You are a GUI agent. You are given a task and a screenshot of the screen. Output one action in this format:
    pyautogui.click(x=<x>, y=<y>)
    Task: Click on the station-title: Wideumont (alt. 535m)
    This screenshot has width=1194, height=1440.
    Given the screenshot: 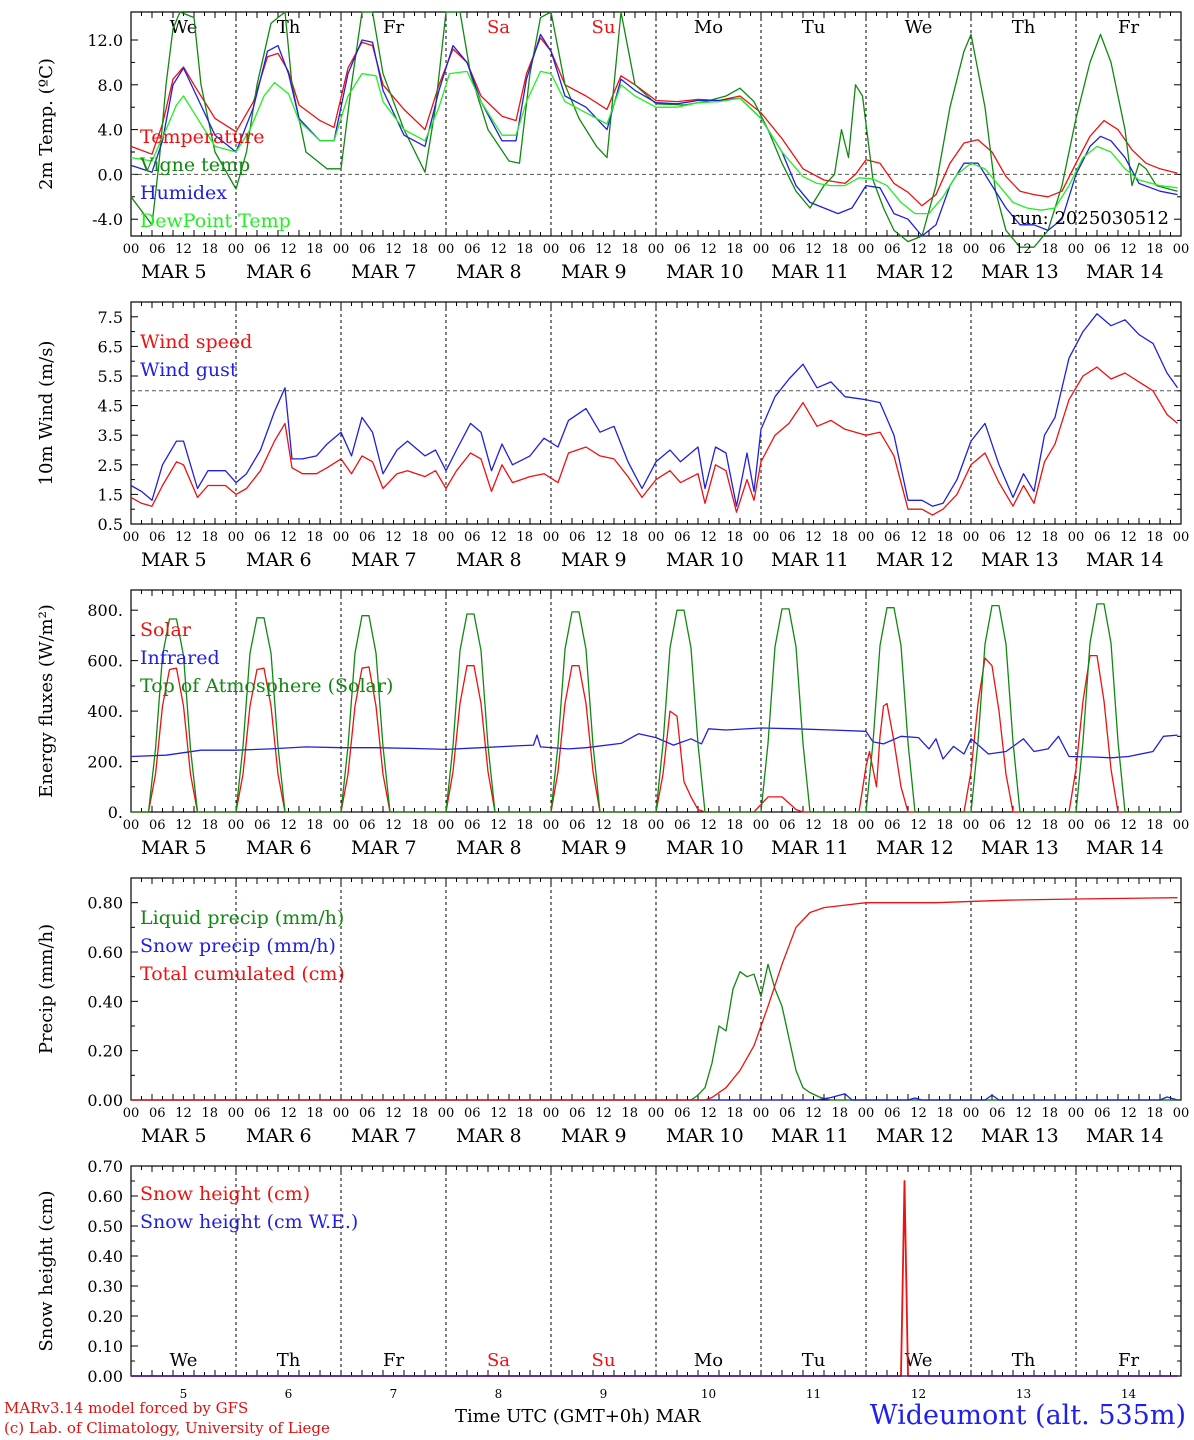 What is the action you would take?
    pyautogui.click(x=1027, y=1415)
    